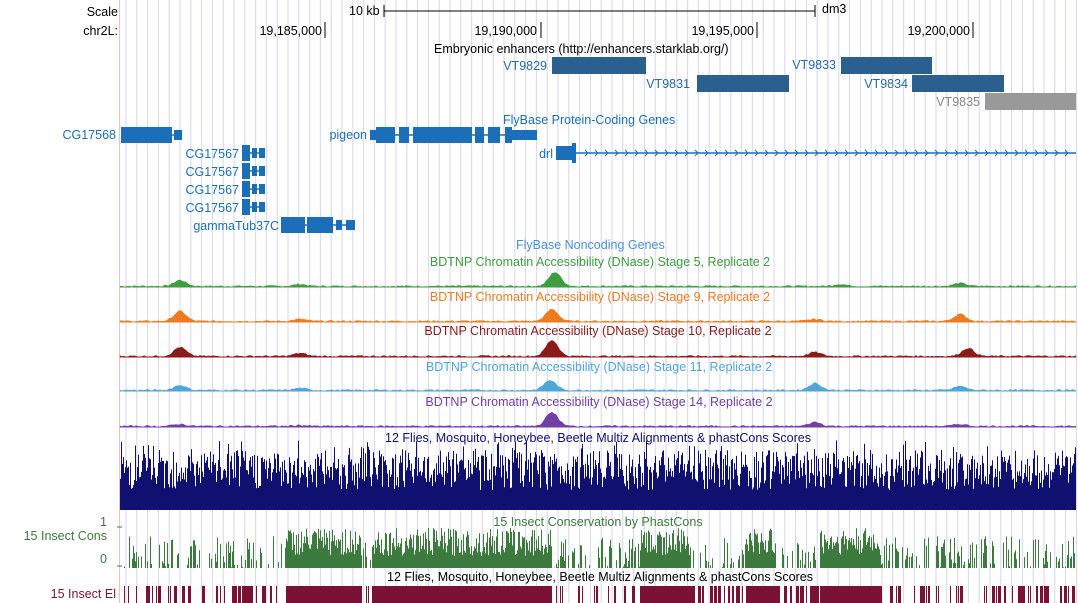 The width and height of the screenshot is (1078, 603). I want to click on enhancer-label: VT9835, so click(958, 102).